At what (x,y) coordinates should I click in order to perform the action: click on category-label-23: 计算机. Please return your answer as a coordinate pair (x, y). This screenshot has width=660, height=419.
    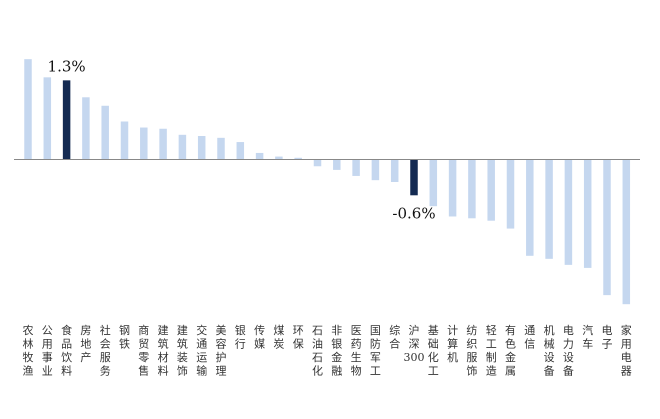
    Looking at the image, I should click on (452, 344).